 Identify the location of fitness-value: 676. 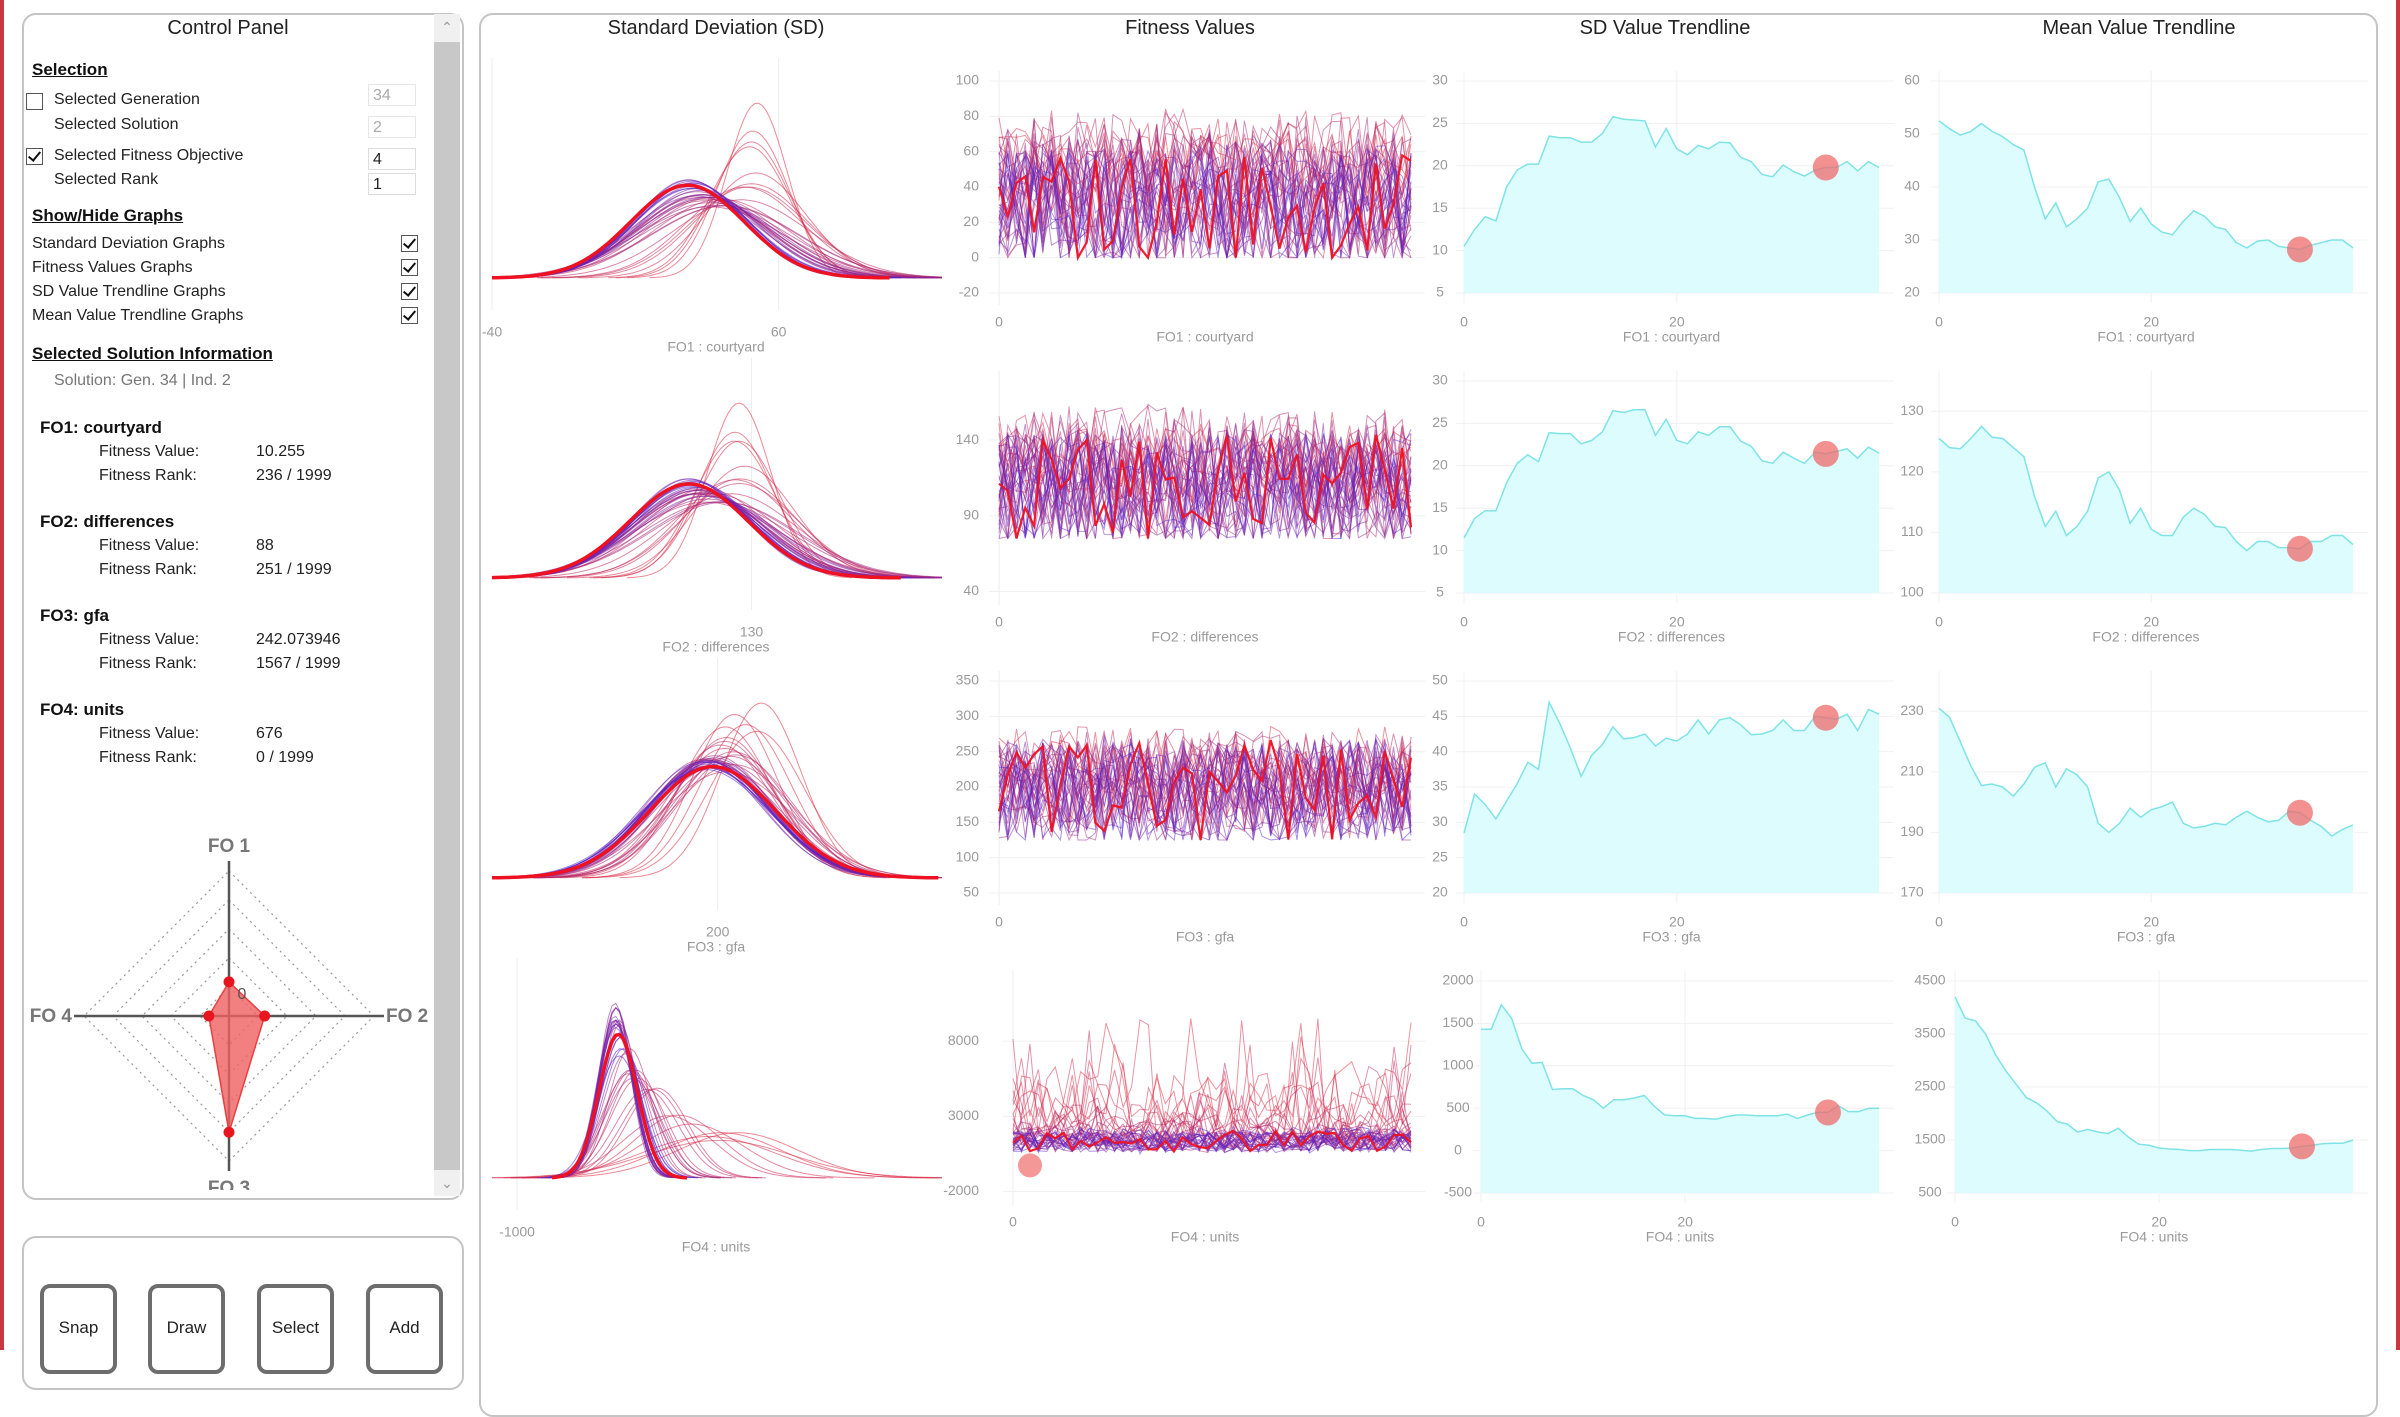
(269, 733).